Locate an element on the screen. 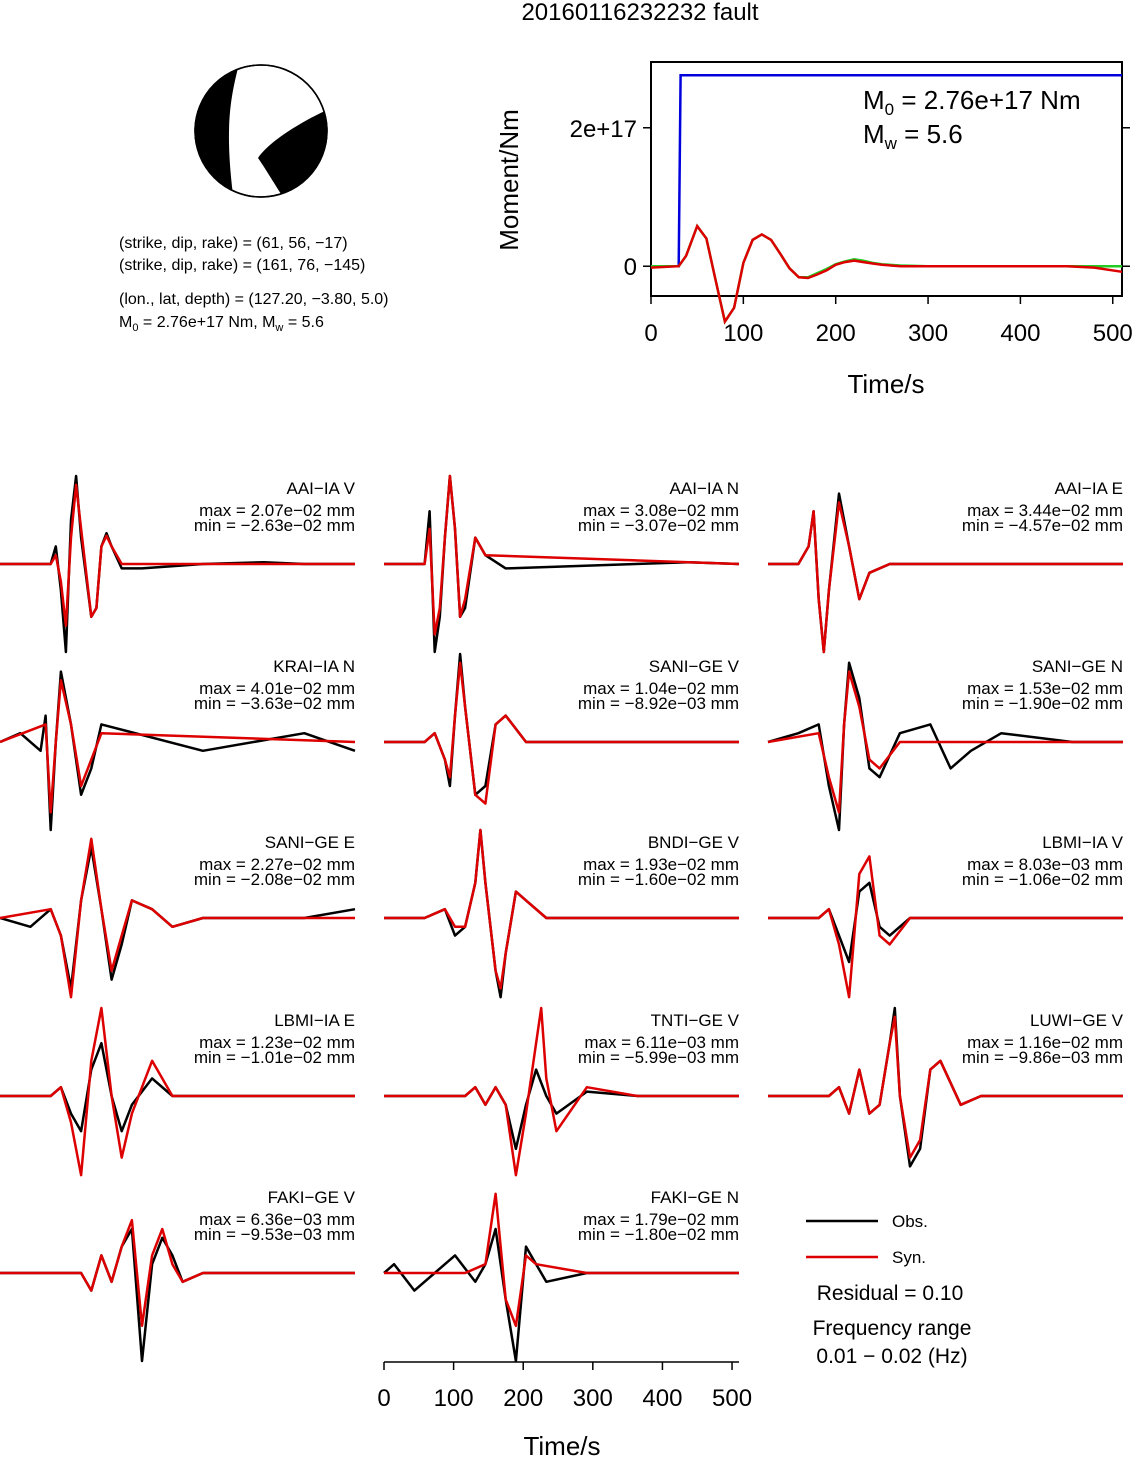 This screenshot has width=1137, height=1463. moment-mw-label: Mw = 5.6 is located at coordinates (913, 136).